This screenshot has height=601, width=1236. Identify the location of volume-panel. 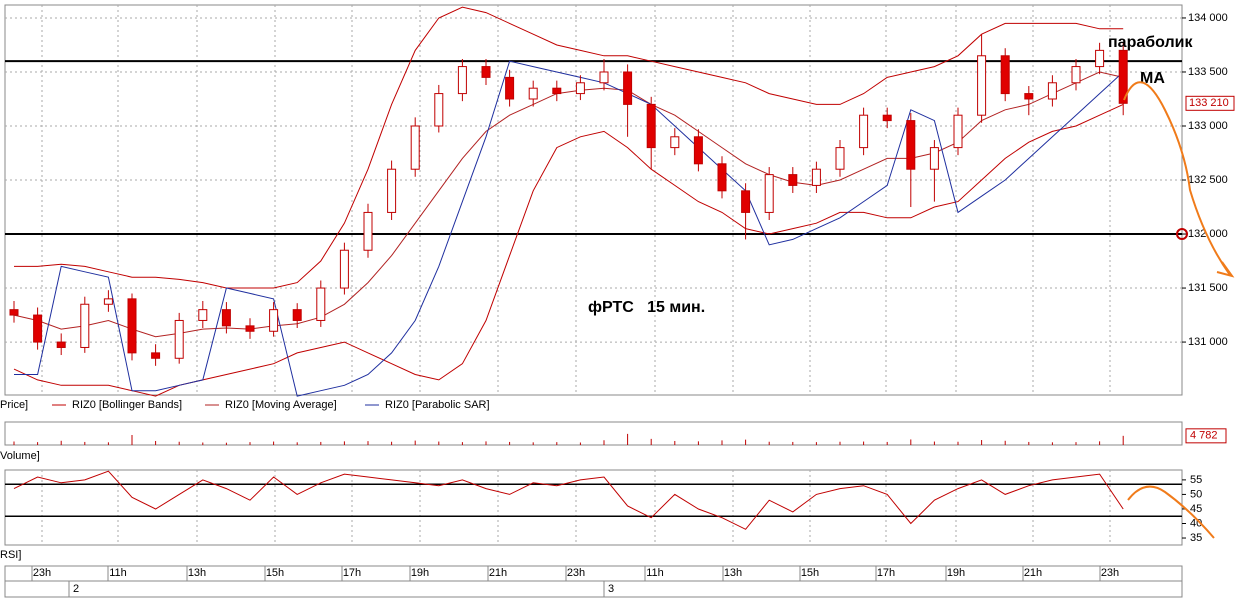
(593, 433).